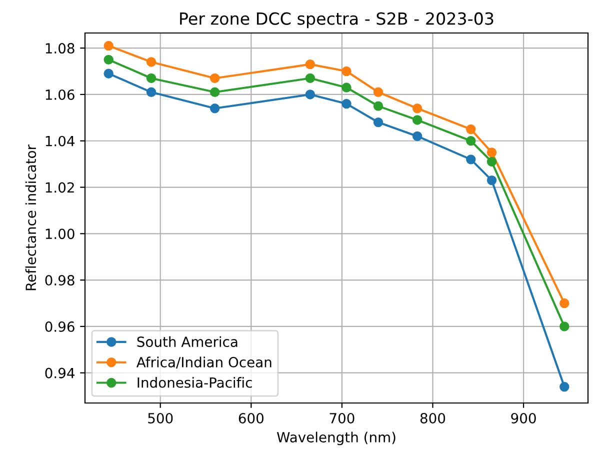 Image resolution: width=593 pixels, height=451 pixels. I want to click on y-tick-label: 1.08, so click(60, 48).